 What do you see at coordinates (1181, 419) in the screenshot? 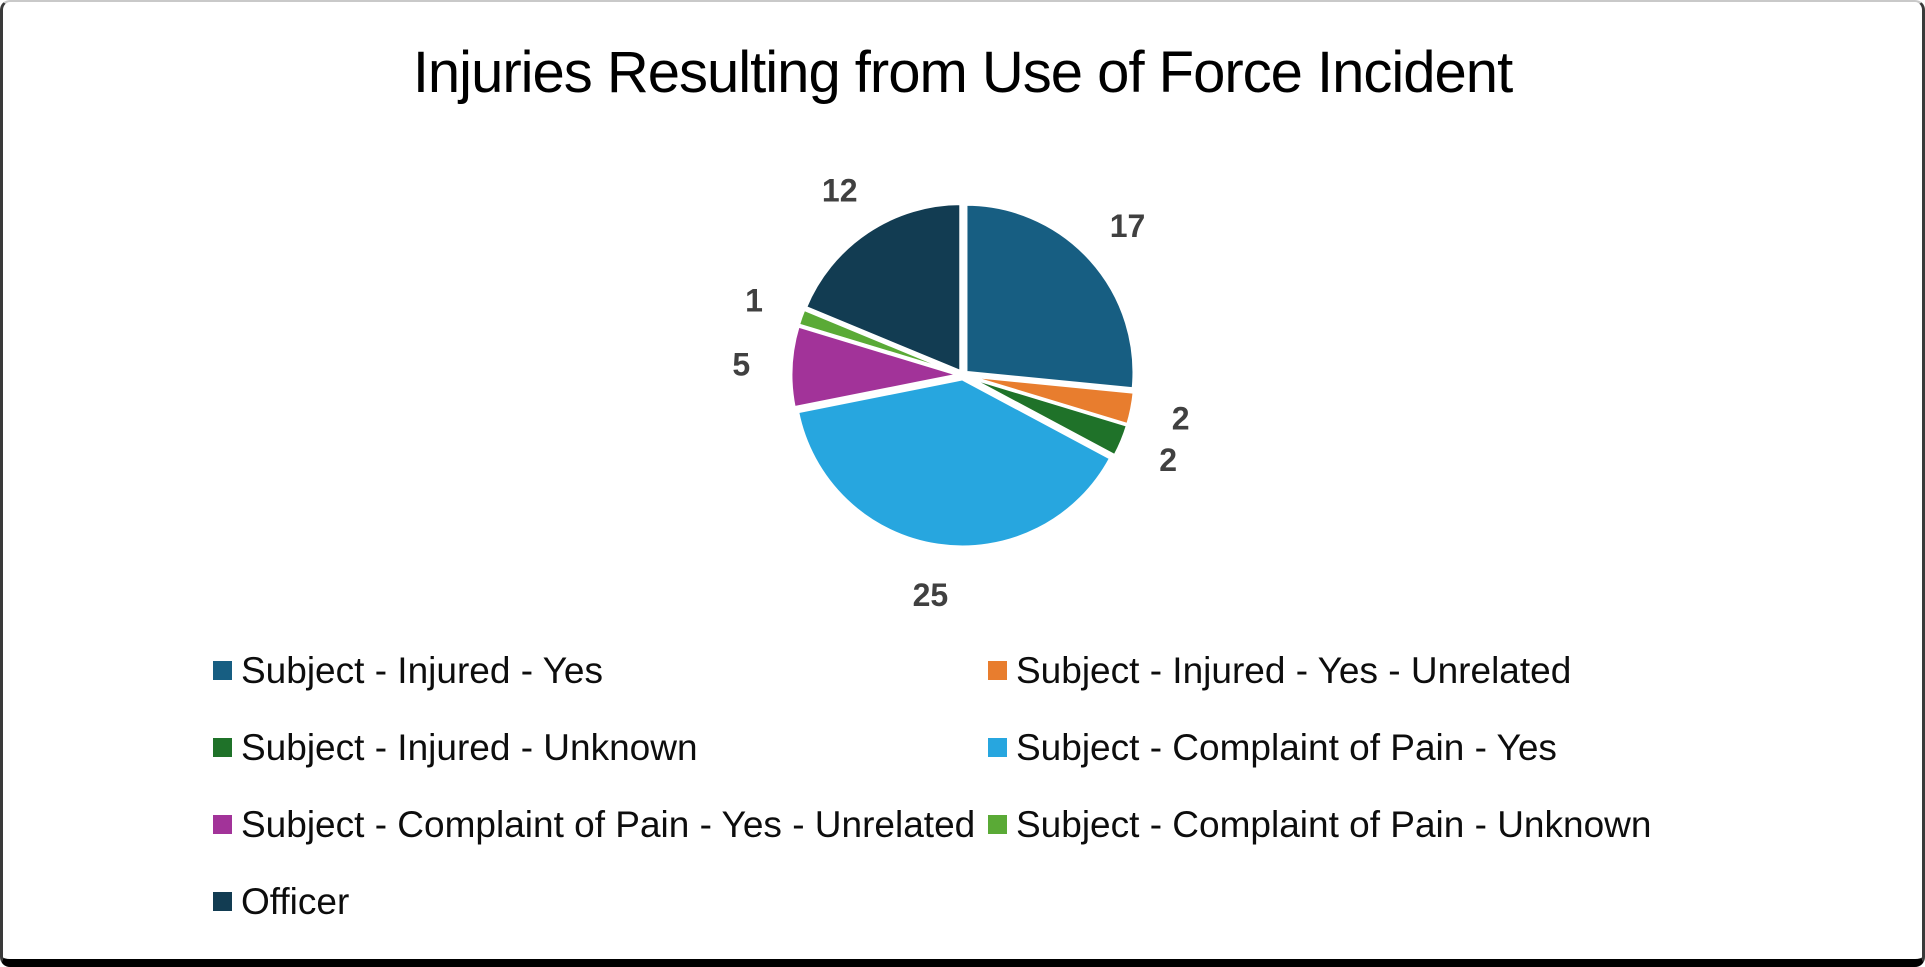
I see `data-label-1: 2` at bounding box center [1181, 419].